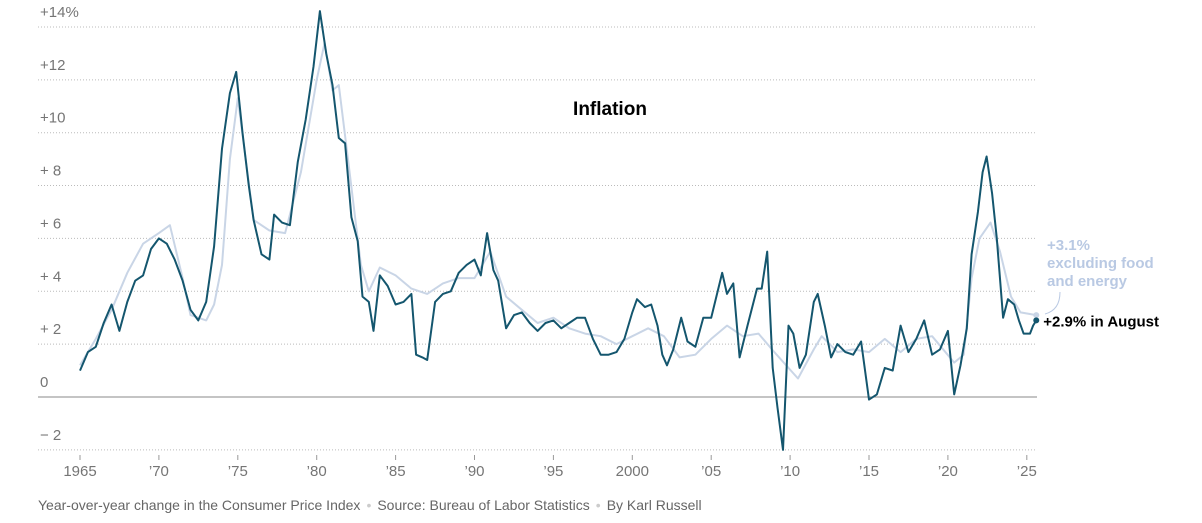  Describe the element at coordinates (948, 471) in the screenshot. I see `x-tick-label: ’20` at that location.